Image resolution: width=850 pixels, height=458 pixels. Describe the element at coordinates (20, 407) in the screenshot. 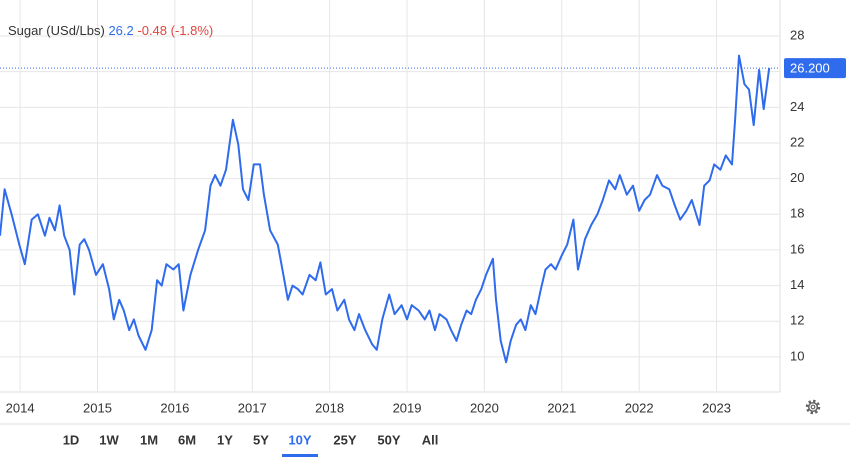

I see `x-tick-label: 2014` at that location.